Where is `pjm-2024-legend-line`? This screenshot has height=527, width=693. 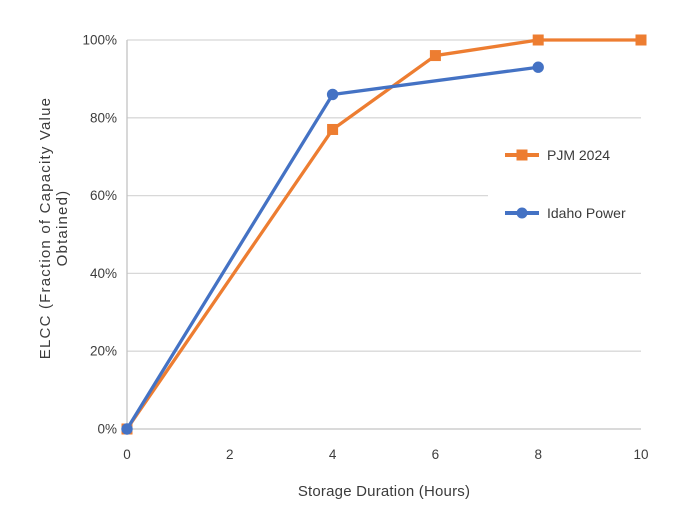
pjm-2024-legend-line is located at coordinates (522, 155).